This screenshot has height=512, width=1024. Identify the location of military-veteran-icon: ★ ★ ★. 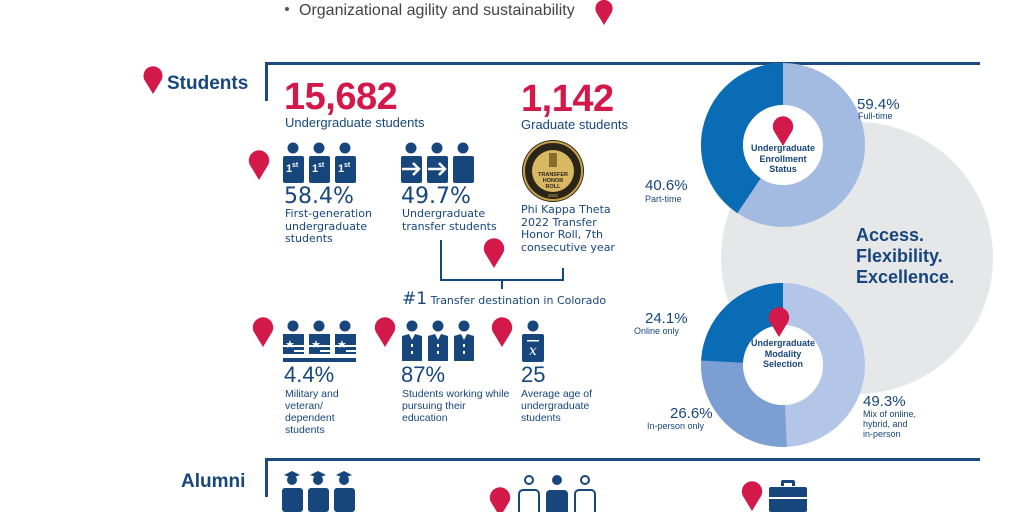
(319, 341).